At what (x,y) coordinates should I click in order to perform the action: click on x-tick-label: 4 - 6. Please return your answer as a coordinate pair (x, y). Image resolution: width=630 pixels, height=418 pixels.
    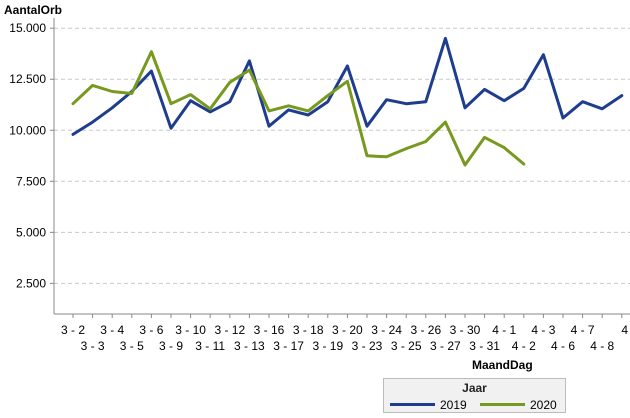
    Looking at the image, I should click on (563, 346).